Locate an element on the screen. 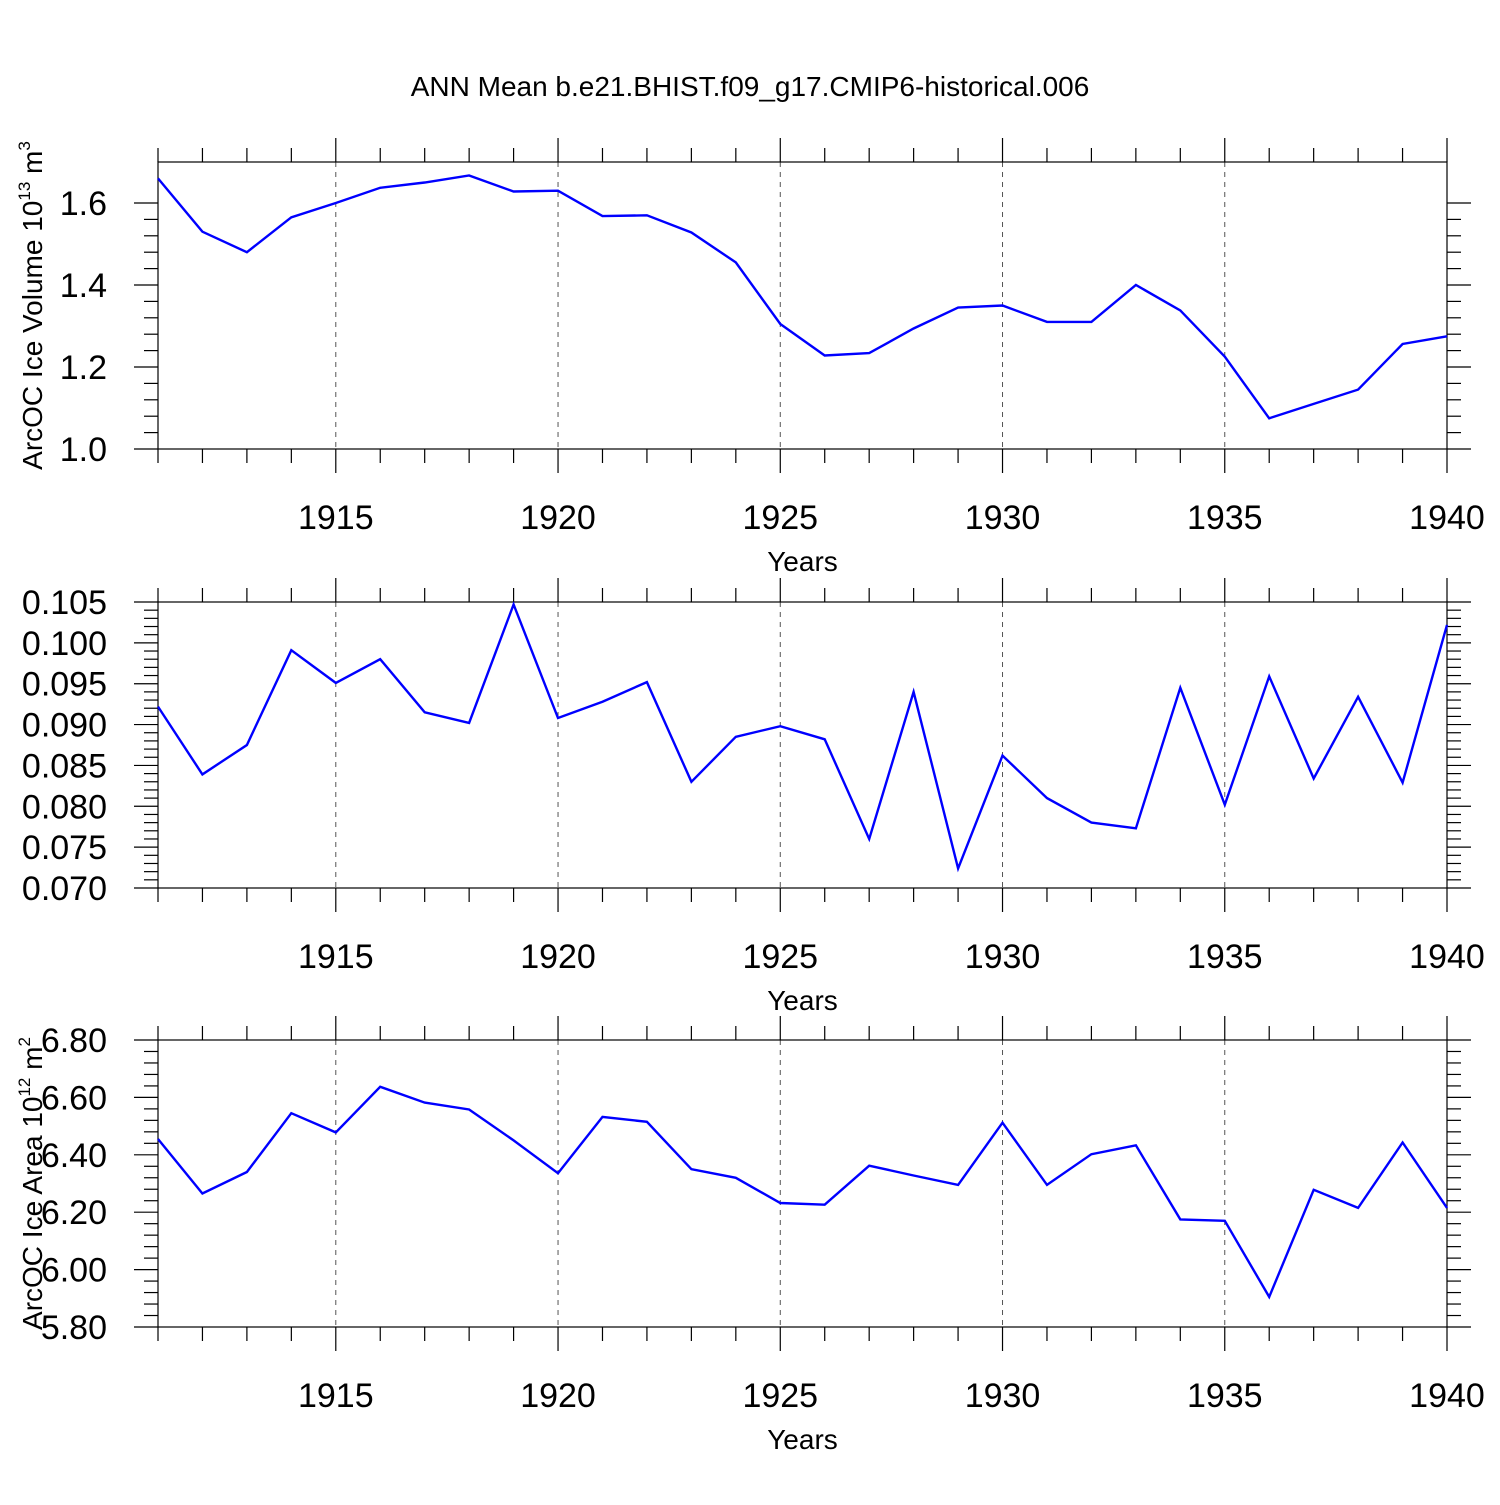  y-tick-label: 0.095 is located at coordinates (64, 685).